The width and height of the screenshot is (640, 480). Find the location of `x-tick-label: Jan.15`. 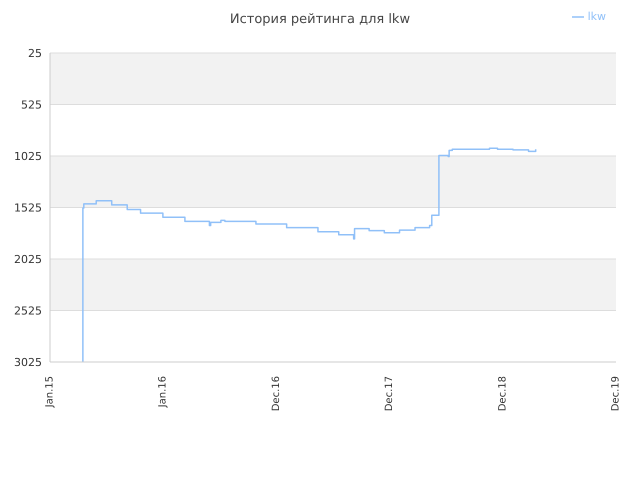

x-tick-label: Jan.15 is located at coordinates (50, 392).